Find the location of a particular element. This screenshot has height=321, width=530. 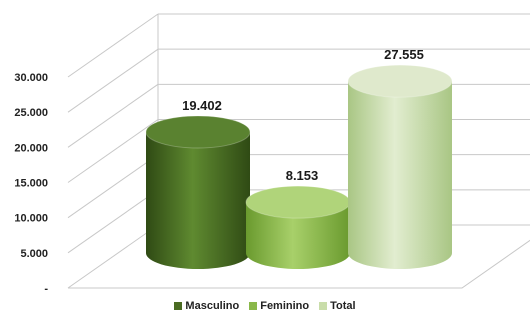

y-tick-label: 20.000 is located at coordinates (31, 148).